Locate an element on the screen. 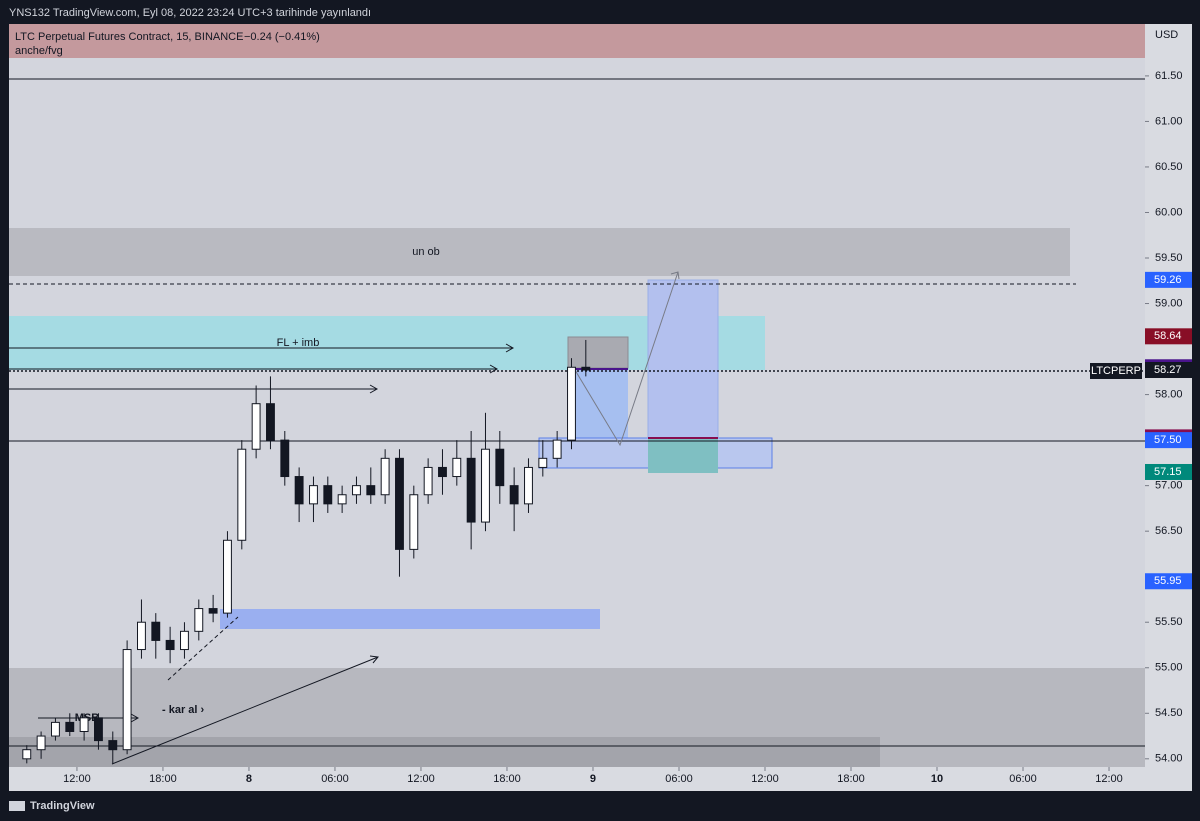 The height and width of the screenshot is (821, 1200). price-tag-label: 57.50 is located at coordinates (1168, 440).